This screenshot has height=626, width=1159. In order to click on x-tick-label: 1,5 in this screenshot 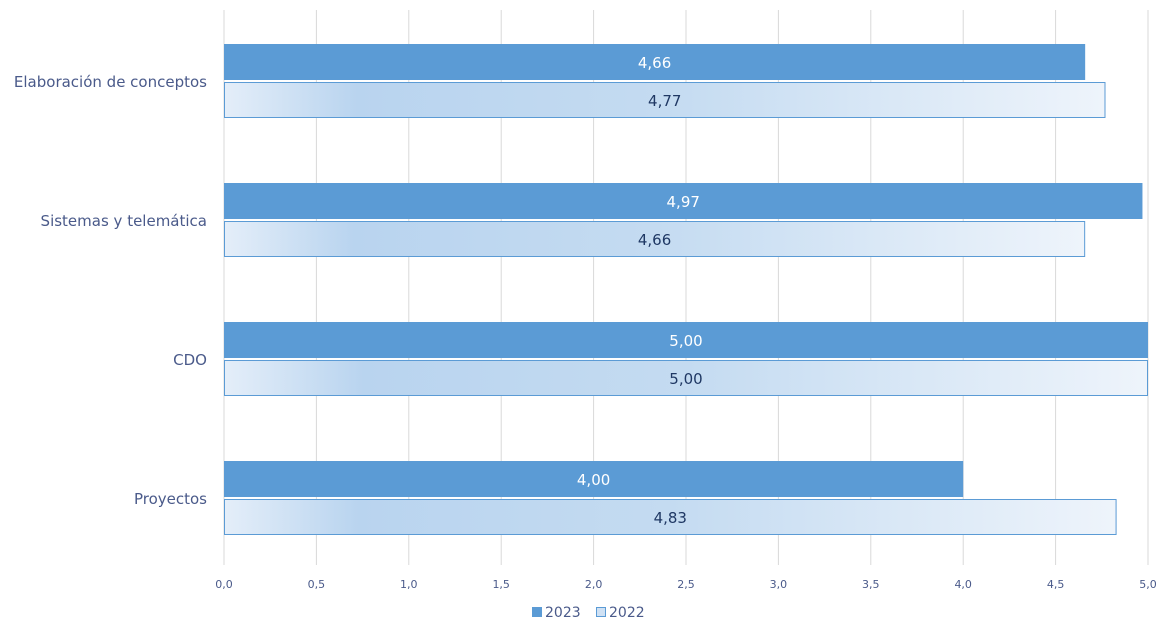, I will do `click(501, 584)`.